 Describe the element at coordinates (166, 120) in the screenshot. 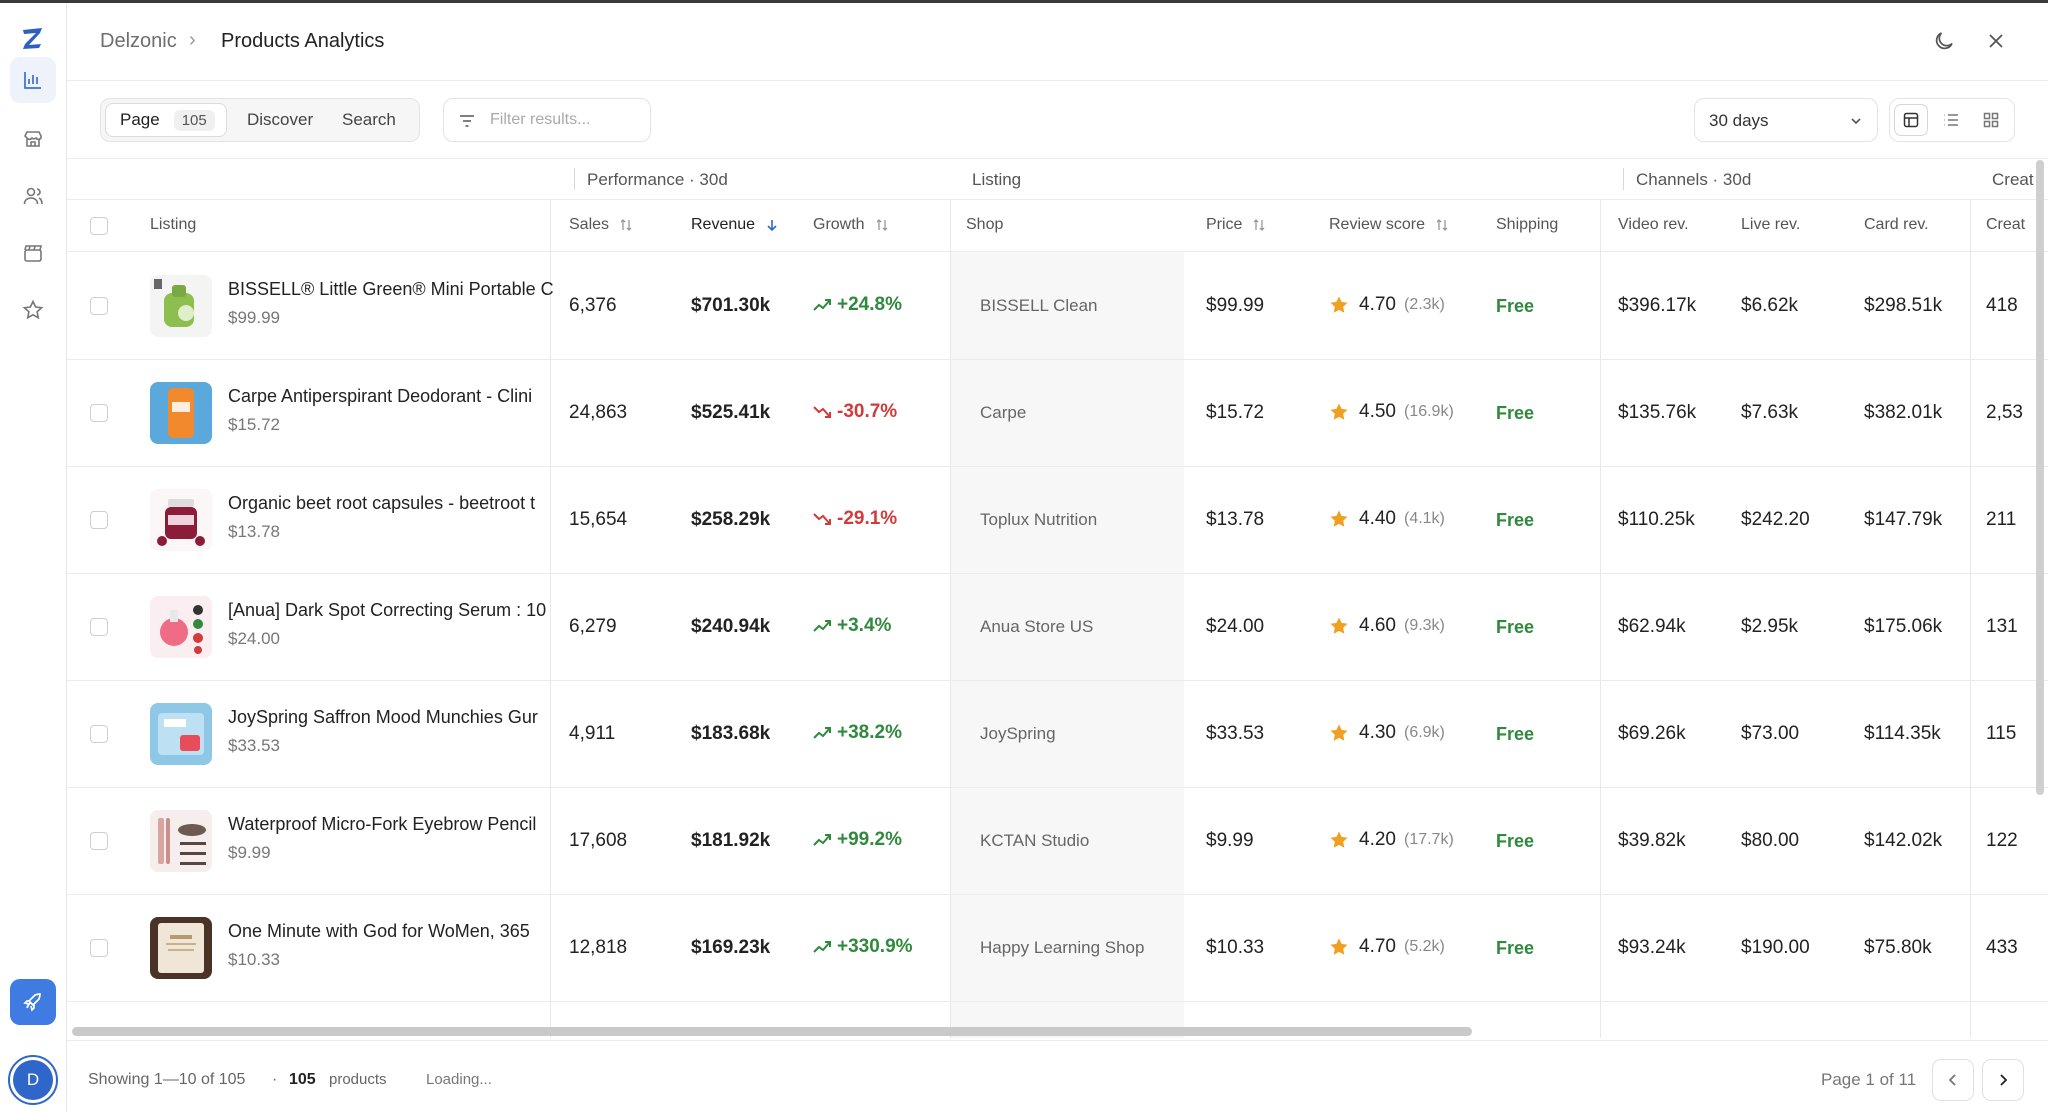

I see `tab-page: Page 105` at that location.